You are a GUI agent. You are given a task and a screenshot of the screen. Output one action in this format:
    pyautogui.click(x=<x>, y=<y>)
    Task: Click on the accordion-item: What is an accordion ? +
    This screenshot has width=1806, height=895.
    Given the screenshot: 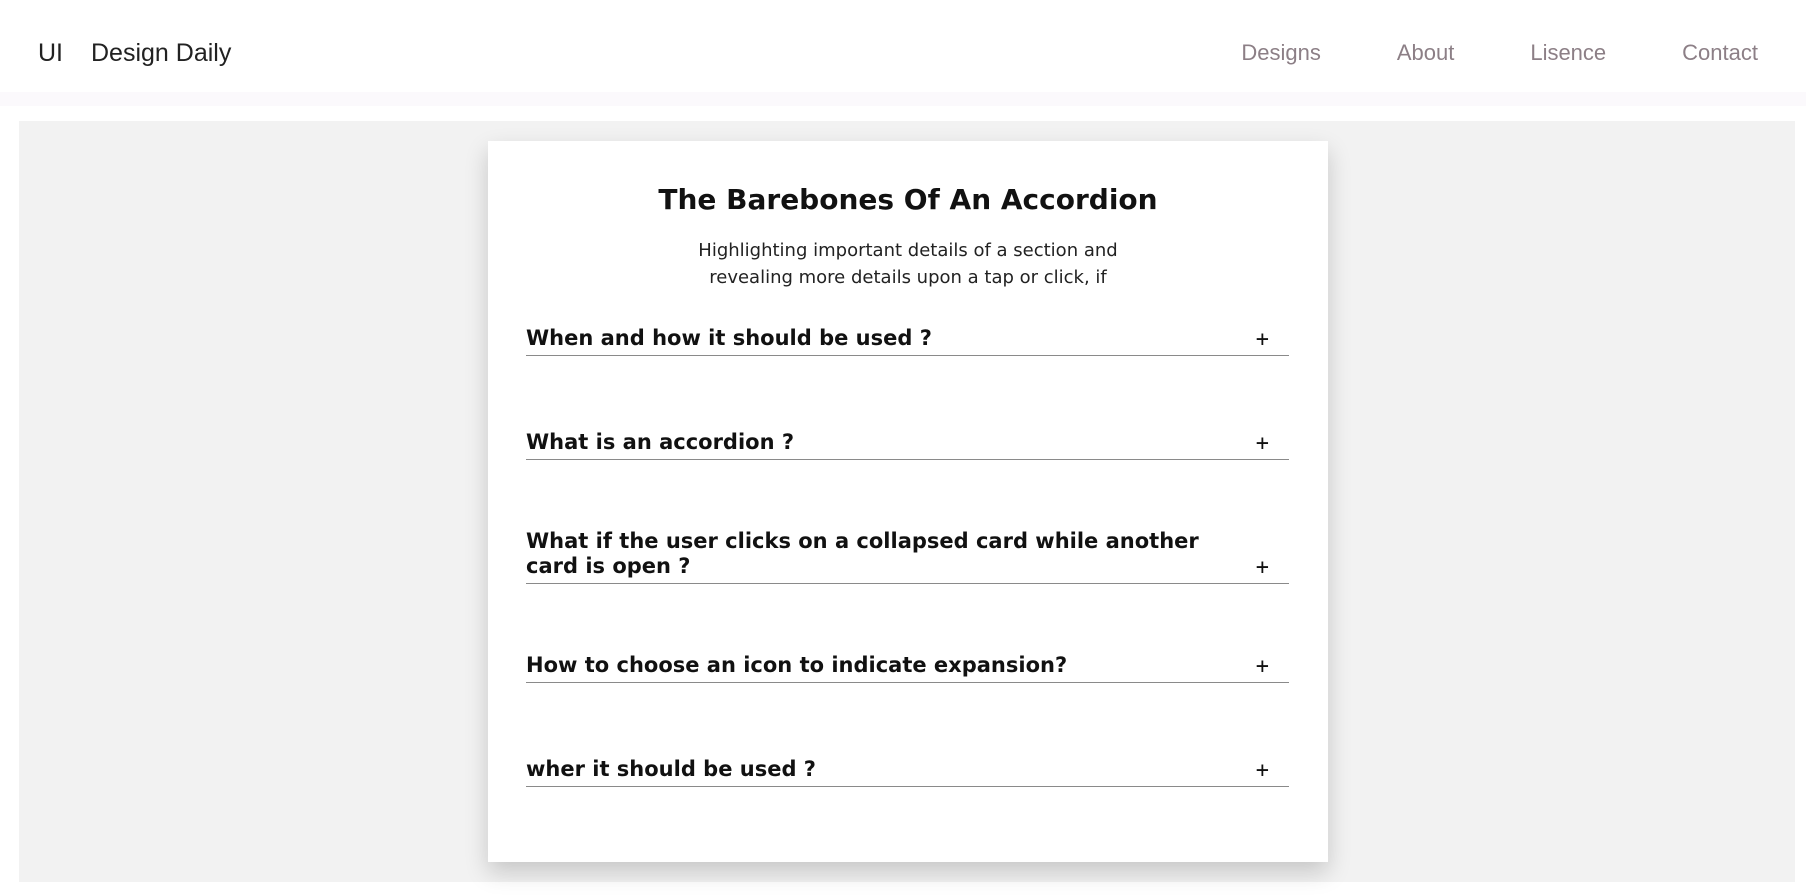 What is the action you would take?
    pyautogui.click(x=907, y=445)
    